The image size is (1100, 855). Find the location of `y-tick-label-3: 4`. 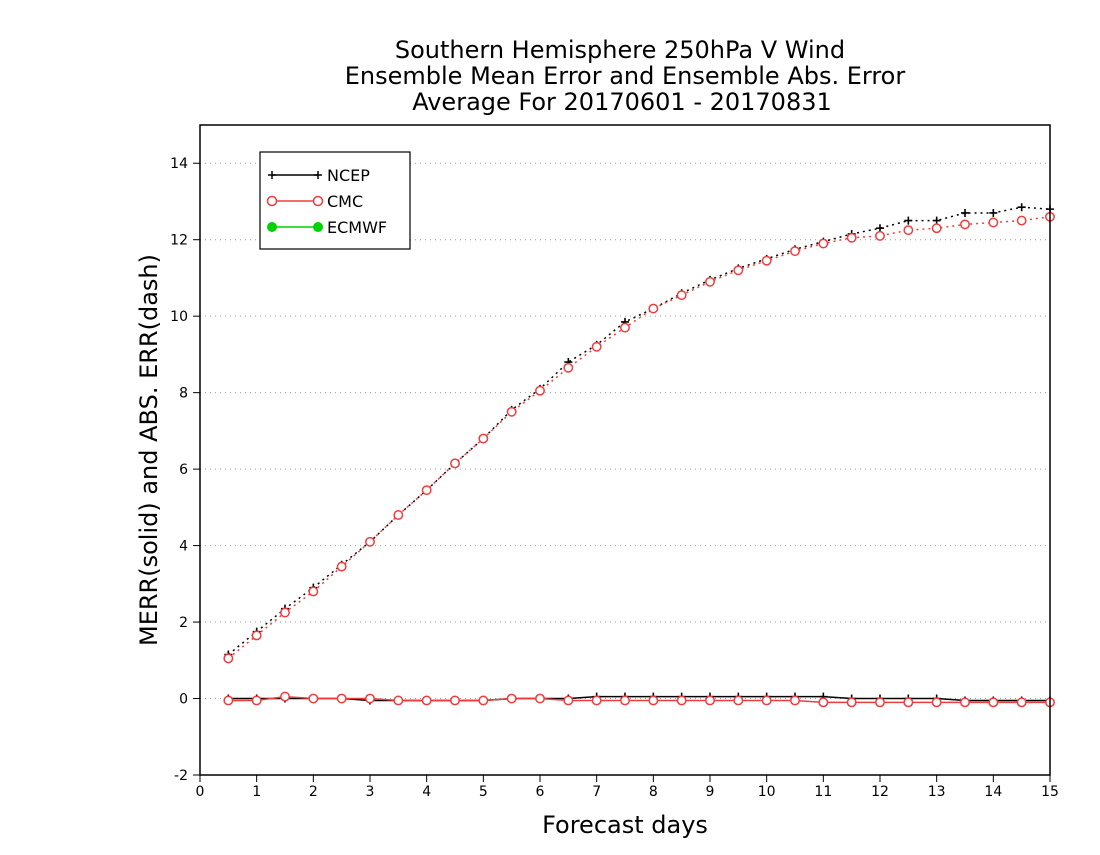

y-tick-label-3: 4 is located at coordinates (183, 547).